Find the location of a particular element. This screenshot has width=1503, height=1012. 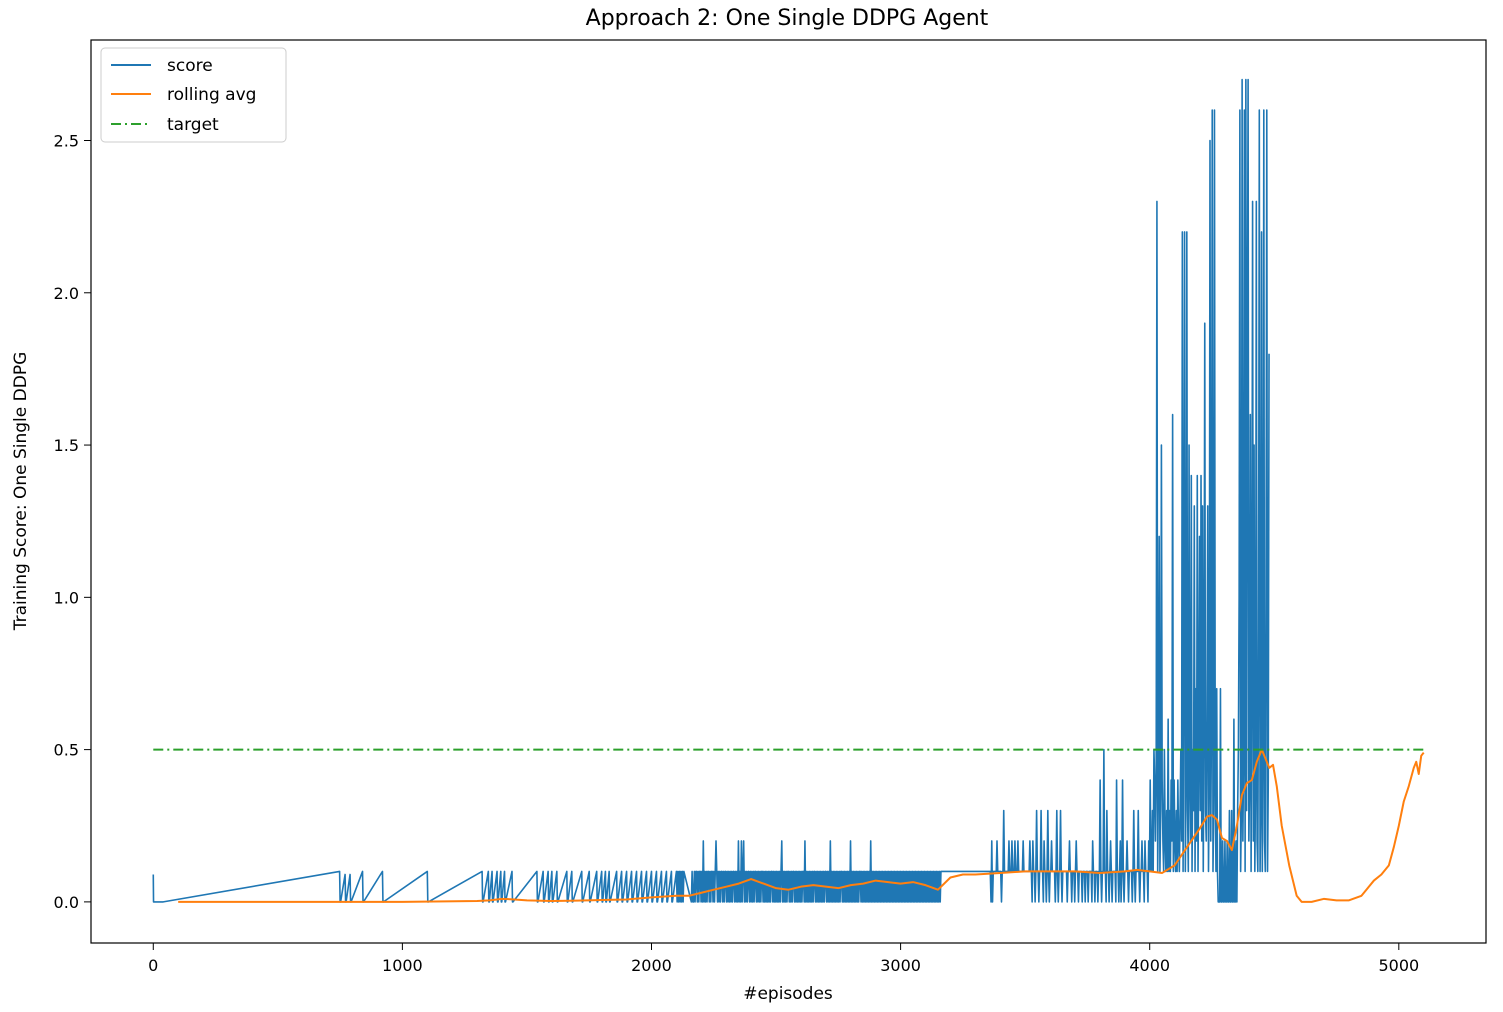

y-tick-label: 1.0 is located at coordinates (66, 597).